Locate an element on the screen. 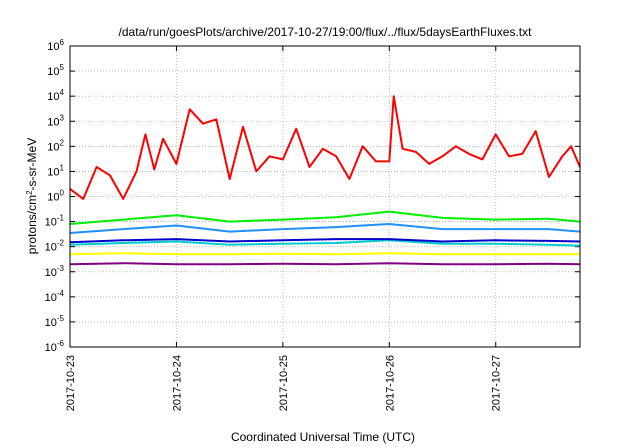  y-tick-label-exp: 2 is located at coordinates (62, 142).